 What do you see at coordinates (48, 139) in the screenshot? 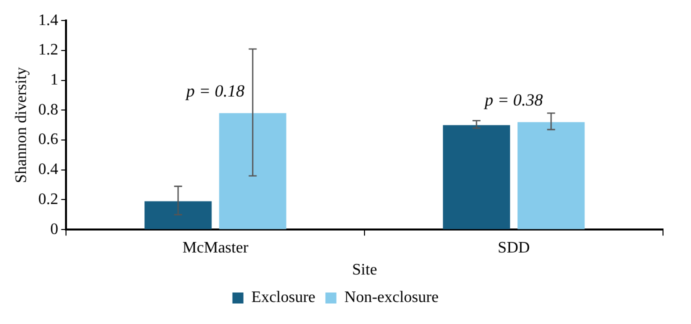
I see `y-tick-label: 0.6` at bounding box center [48, 139].